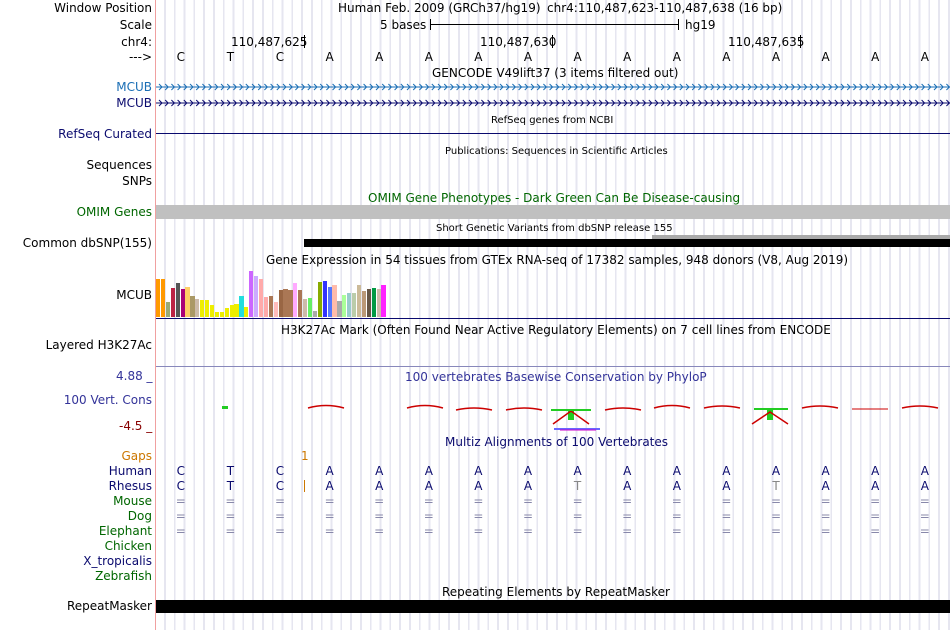  I want to click on multiz-gaps-label: Gaps, so click(136, 456).